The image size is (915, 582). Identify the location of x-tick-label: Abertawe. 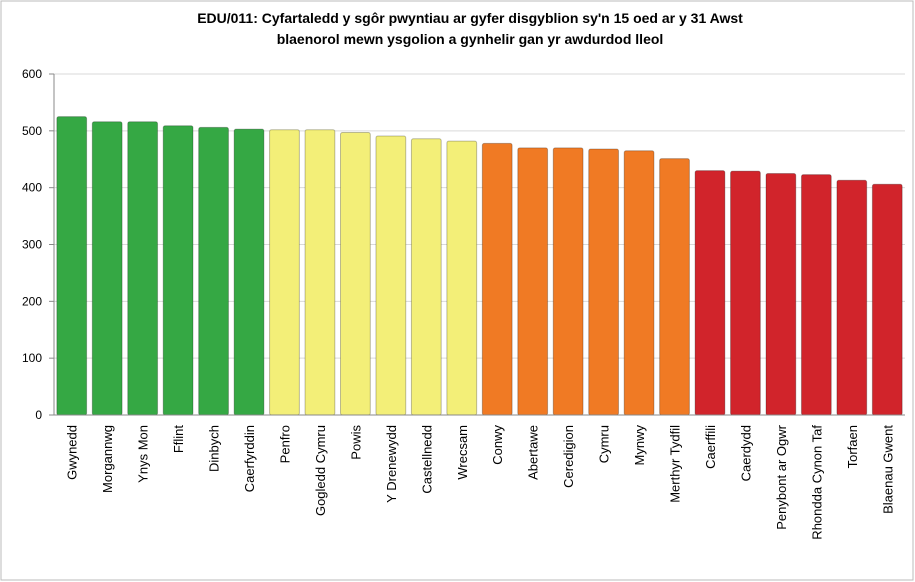
(533, 452).